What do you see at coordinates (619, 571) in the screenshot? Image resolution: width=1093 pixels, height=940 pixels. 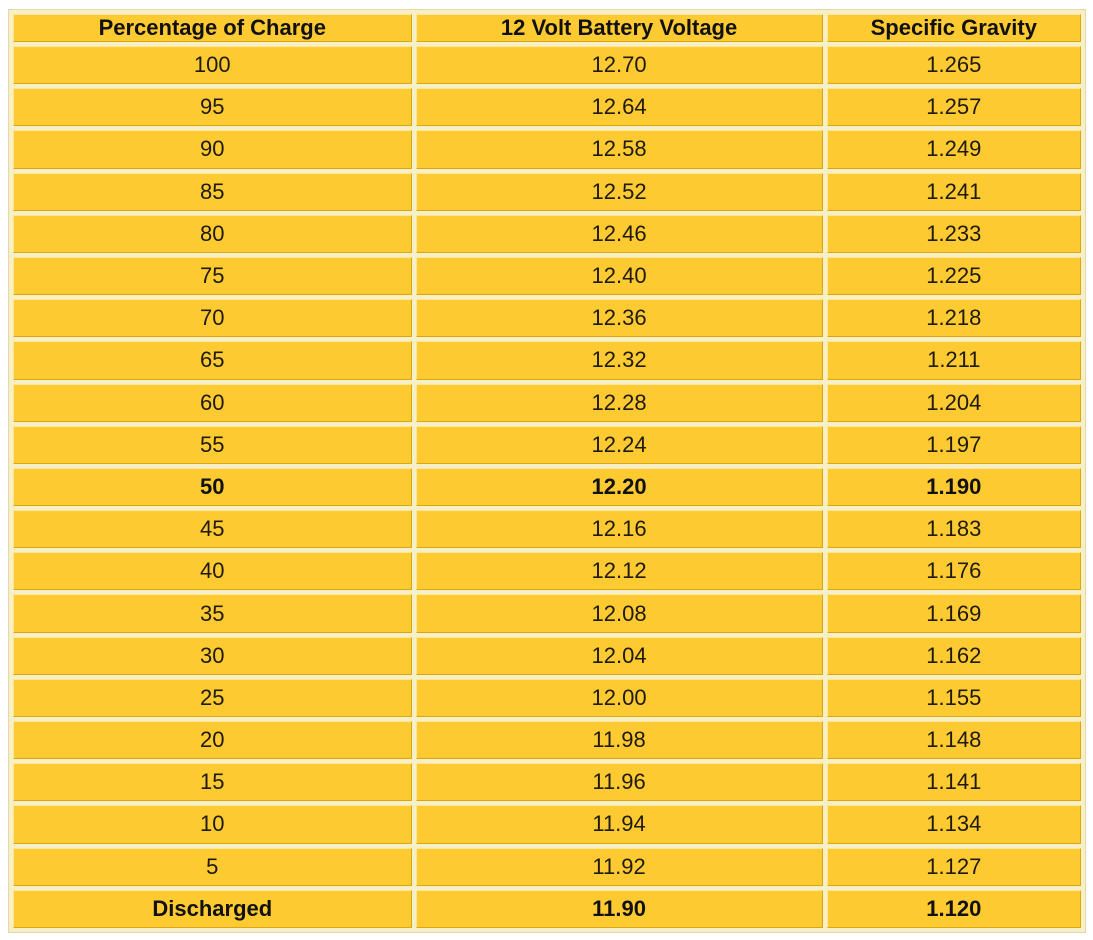 I see `voltage-cell: 12.12` at bounding box center [619, 571].